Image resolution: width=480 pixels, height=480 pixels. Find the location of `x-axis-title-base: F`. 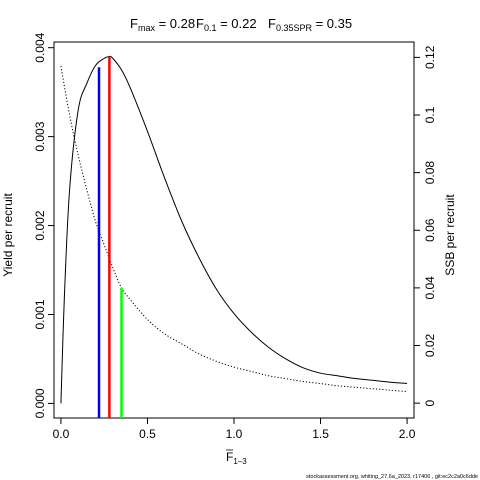

x-axis-title-base: F is located at coordinates (229, 457).